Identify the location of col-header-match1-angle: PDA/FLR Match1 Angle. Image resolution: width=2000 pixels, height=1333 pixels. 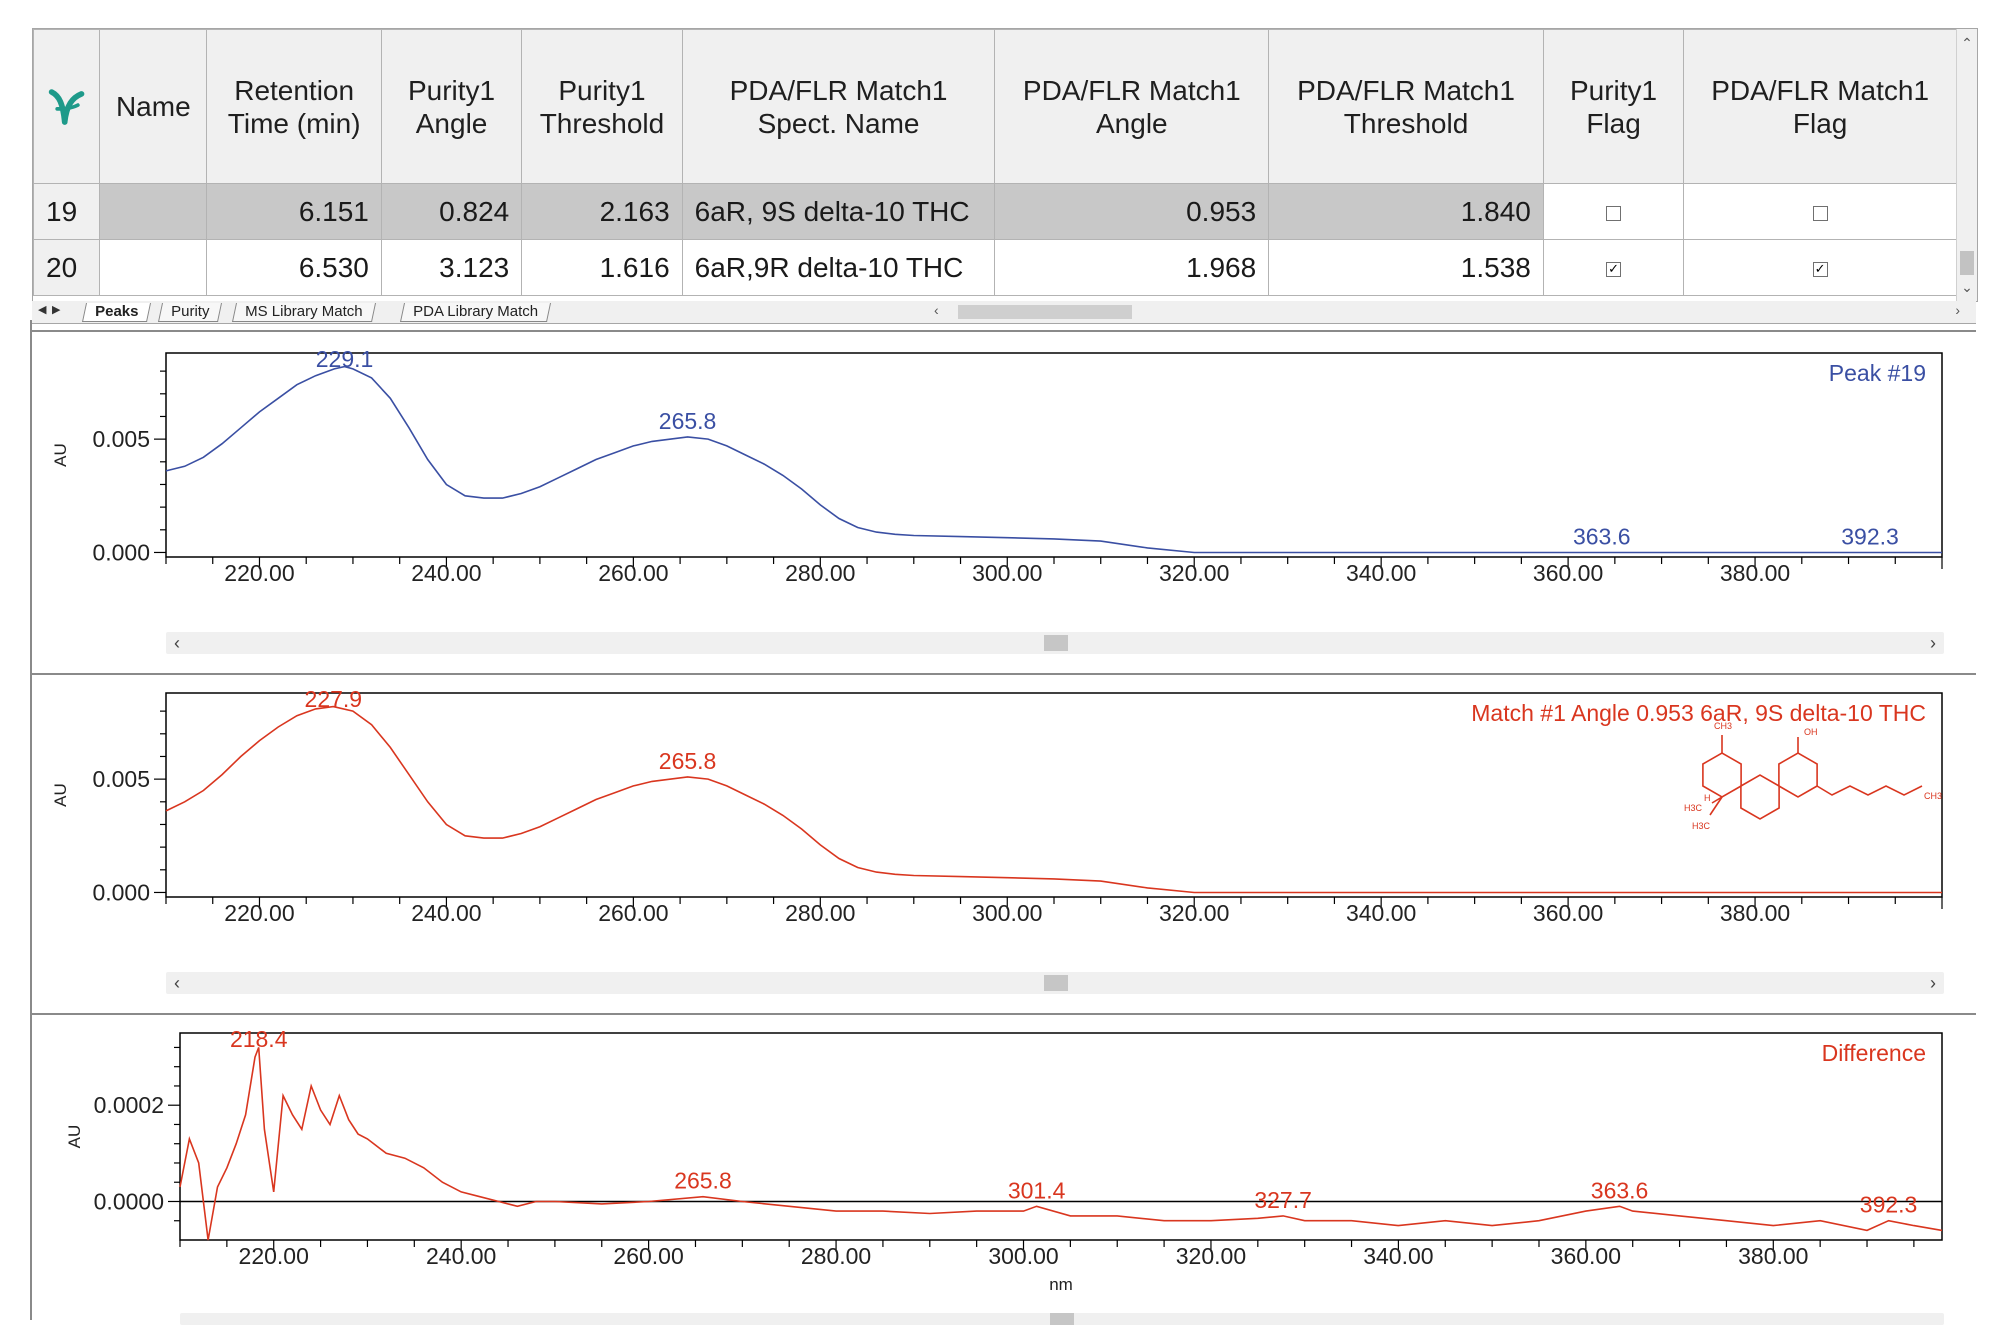
(1132, 106).